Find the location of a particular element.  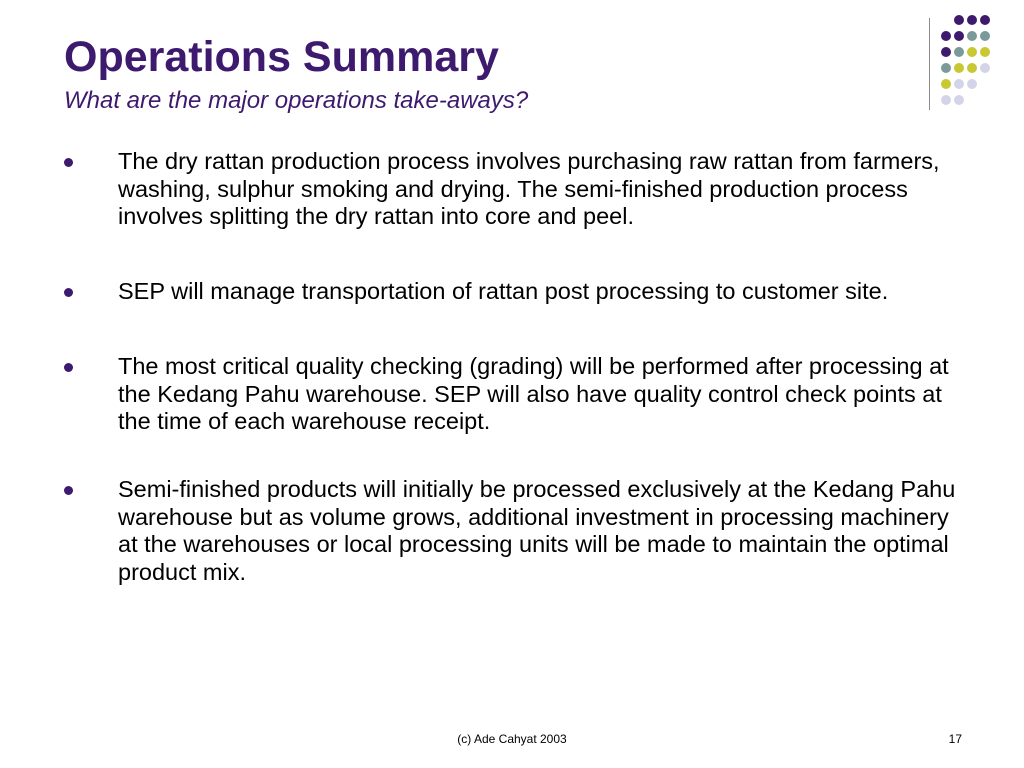

footer-copyright: (c) Ade Cahyat 2003 is located at coordinates (512, 739).